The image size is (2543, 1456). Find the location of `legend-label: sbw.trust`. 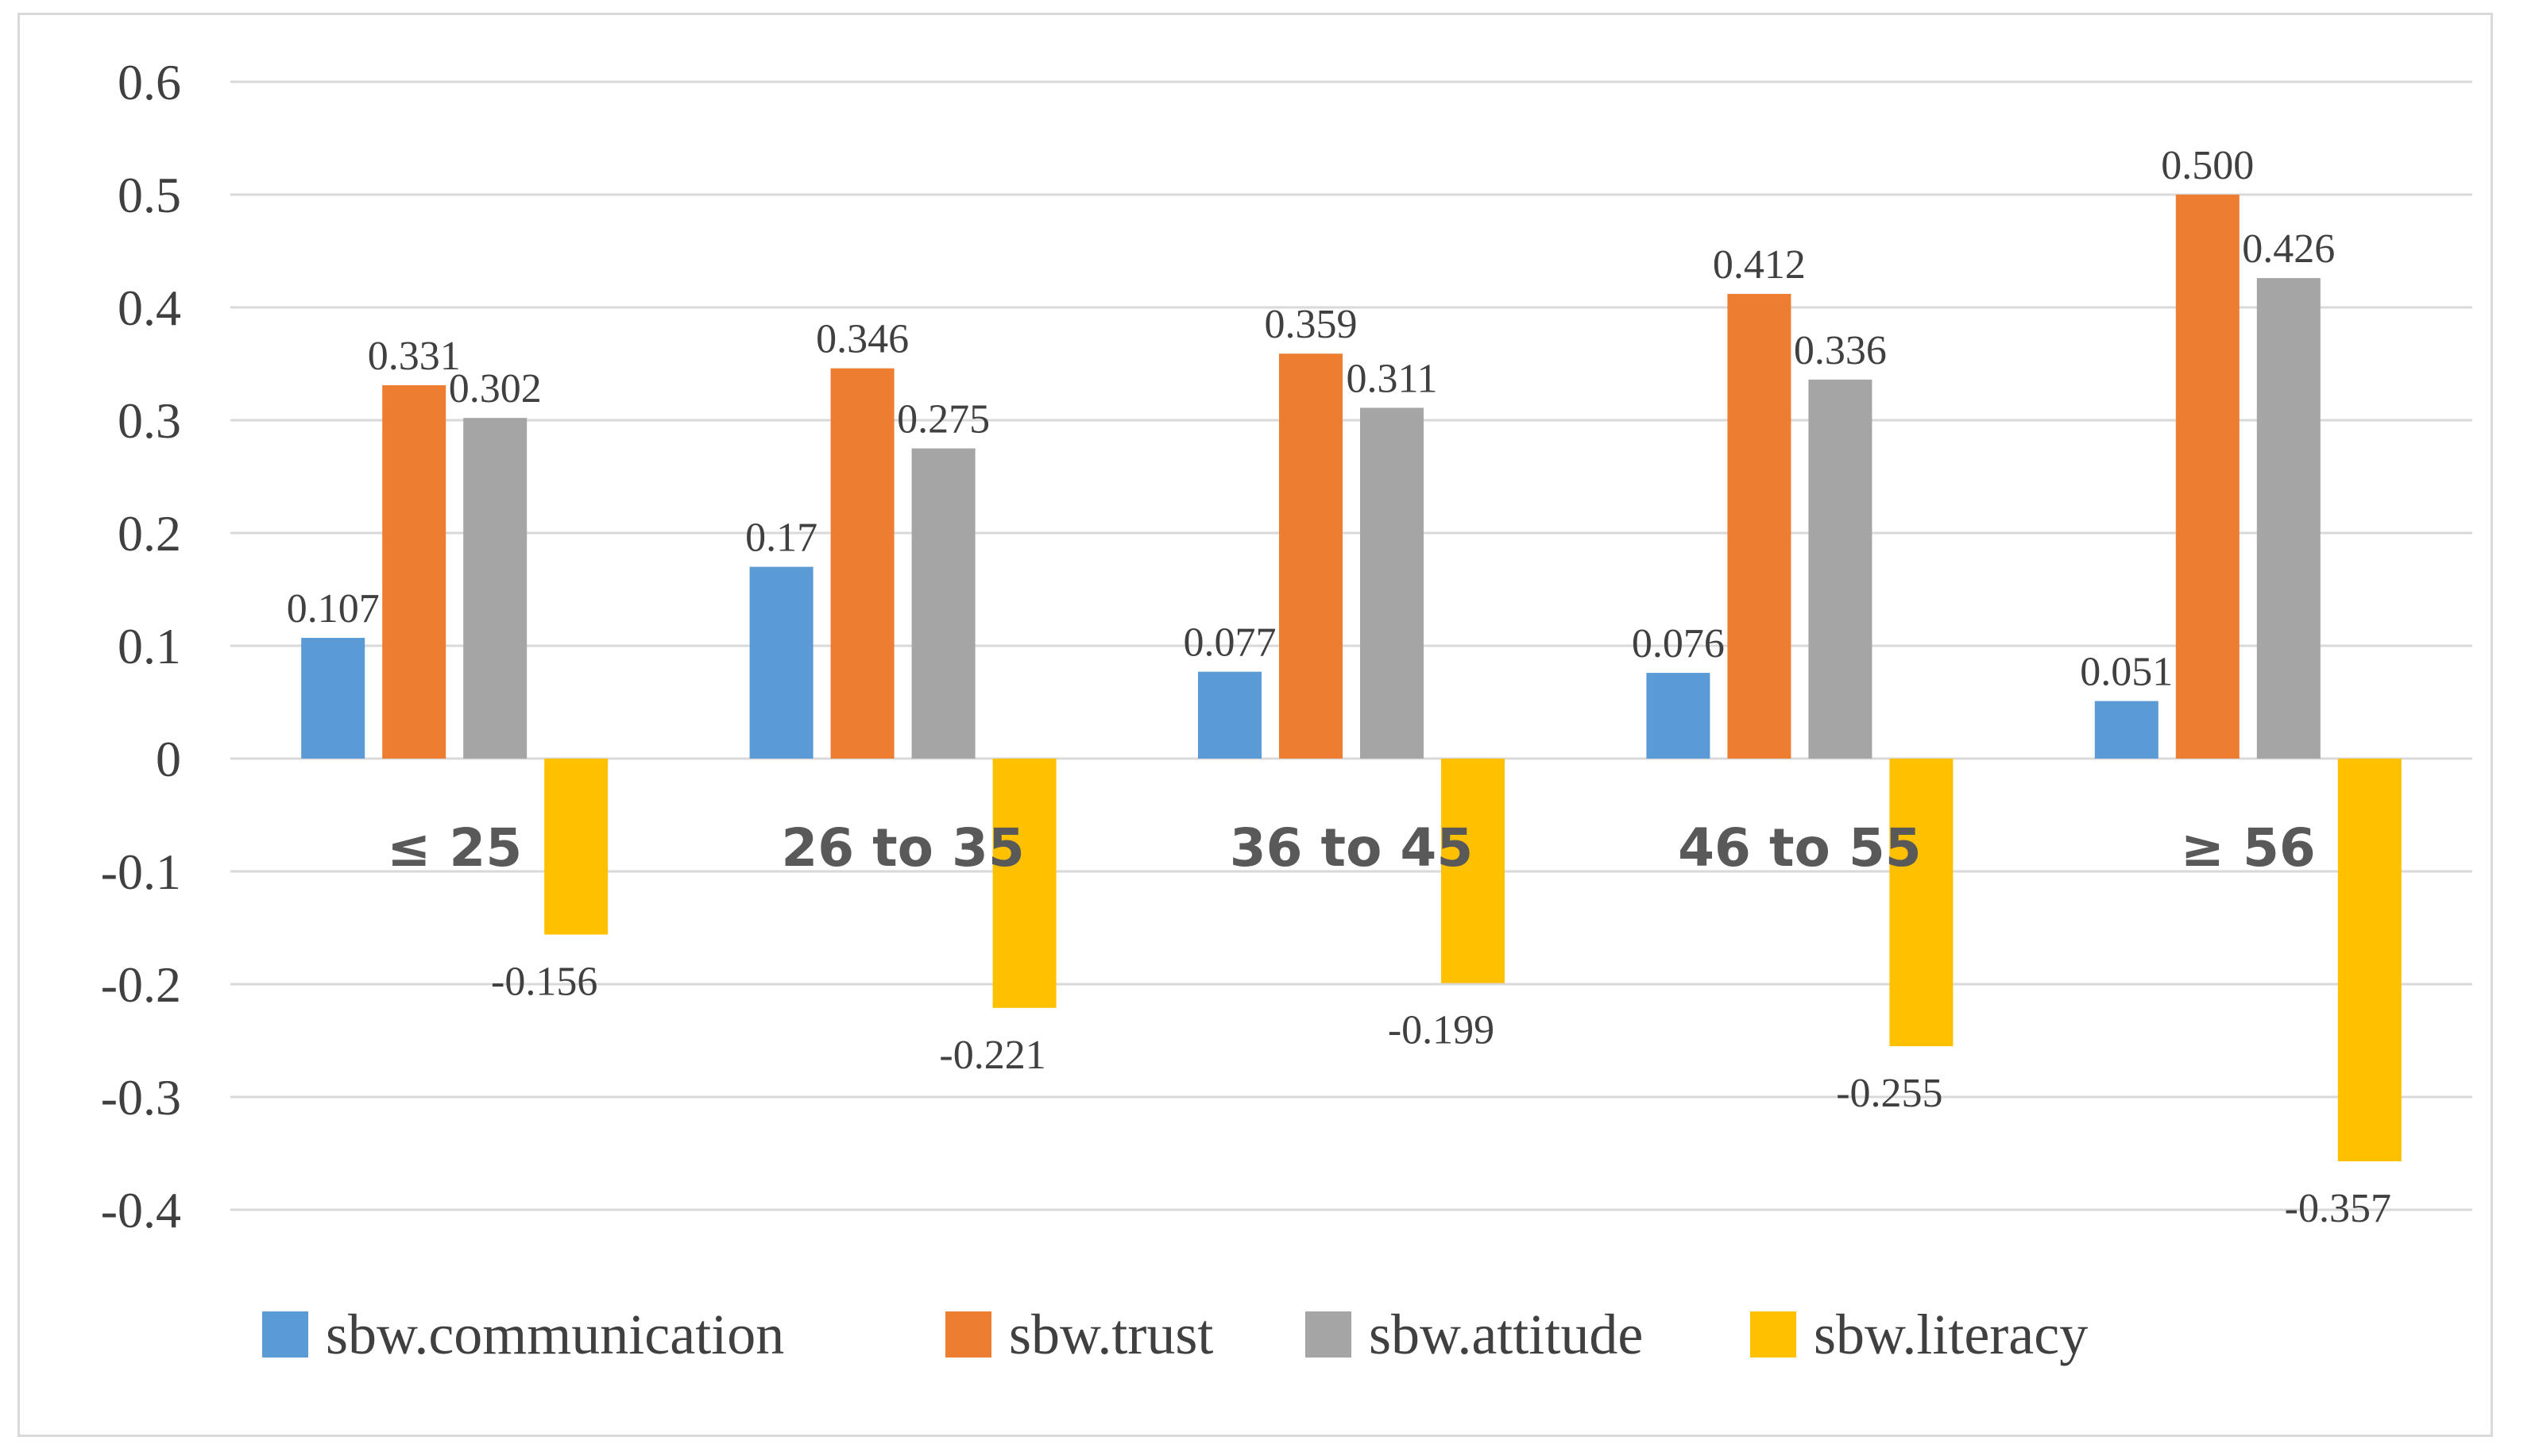

legend-label: sbw.trust is located at coordinates (1111, 1334).